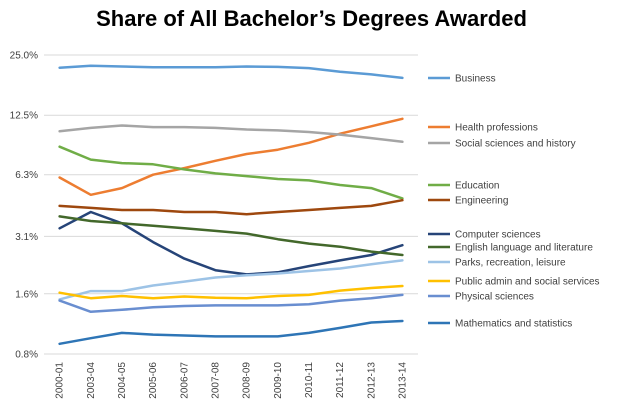  I want to click on legend-label: Education, so click(477, 186).